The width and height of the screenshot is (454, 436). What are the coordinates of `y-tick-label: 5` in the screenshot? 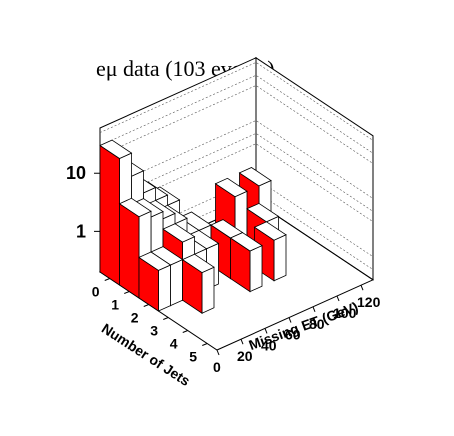 It's located at (193, 357).